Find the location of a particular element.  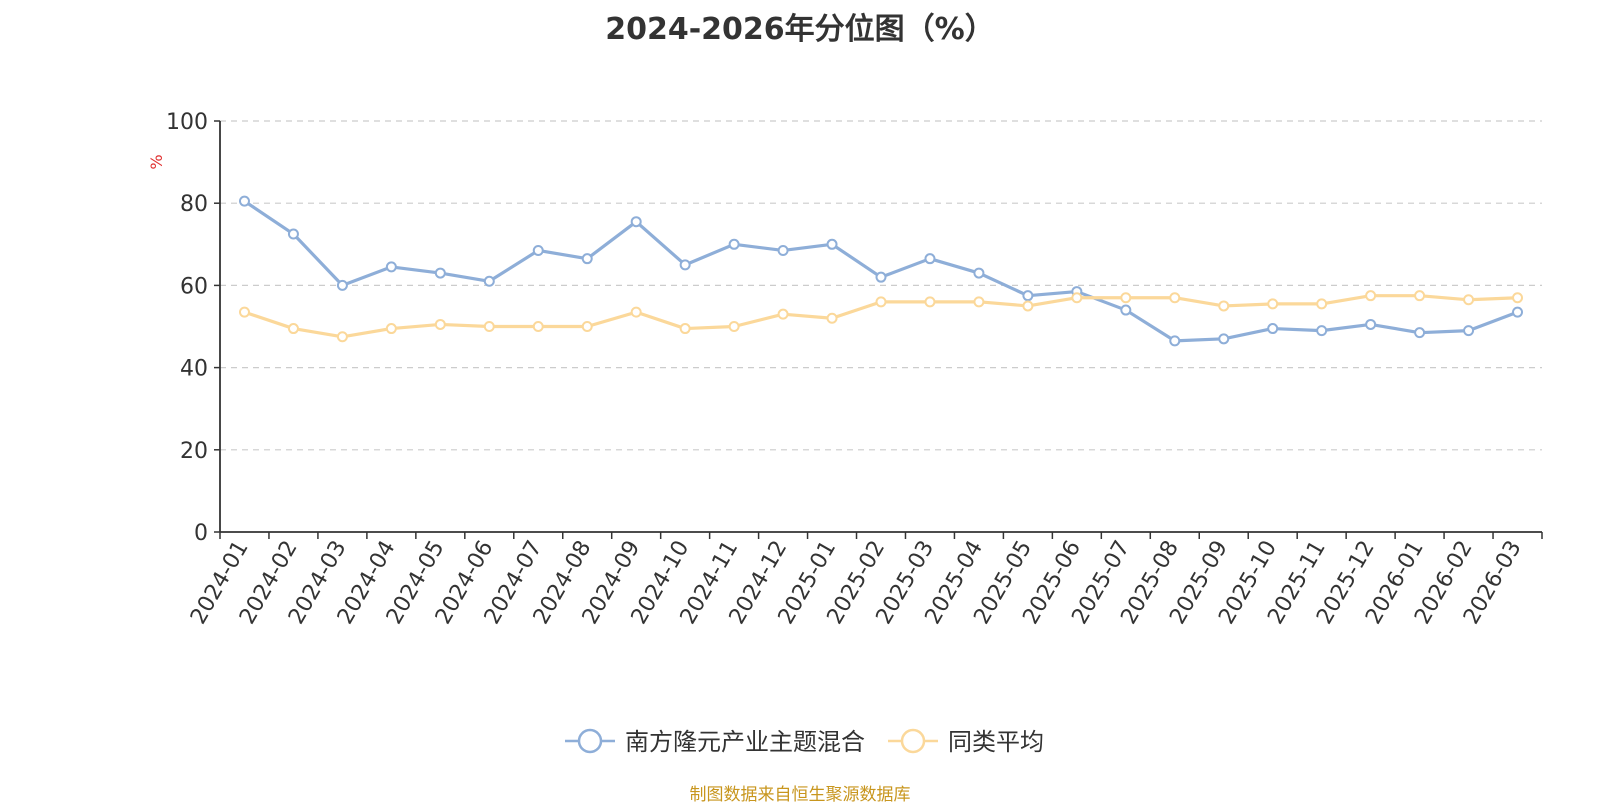

y-tick-label: 20 is located at coordinates (194, 451).